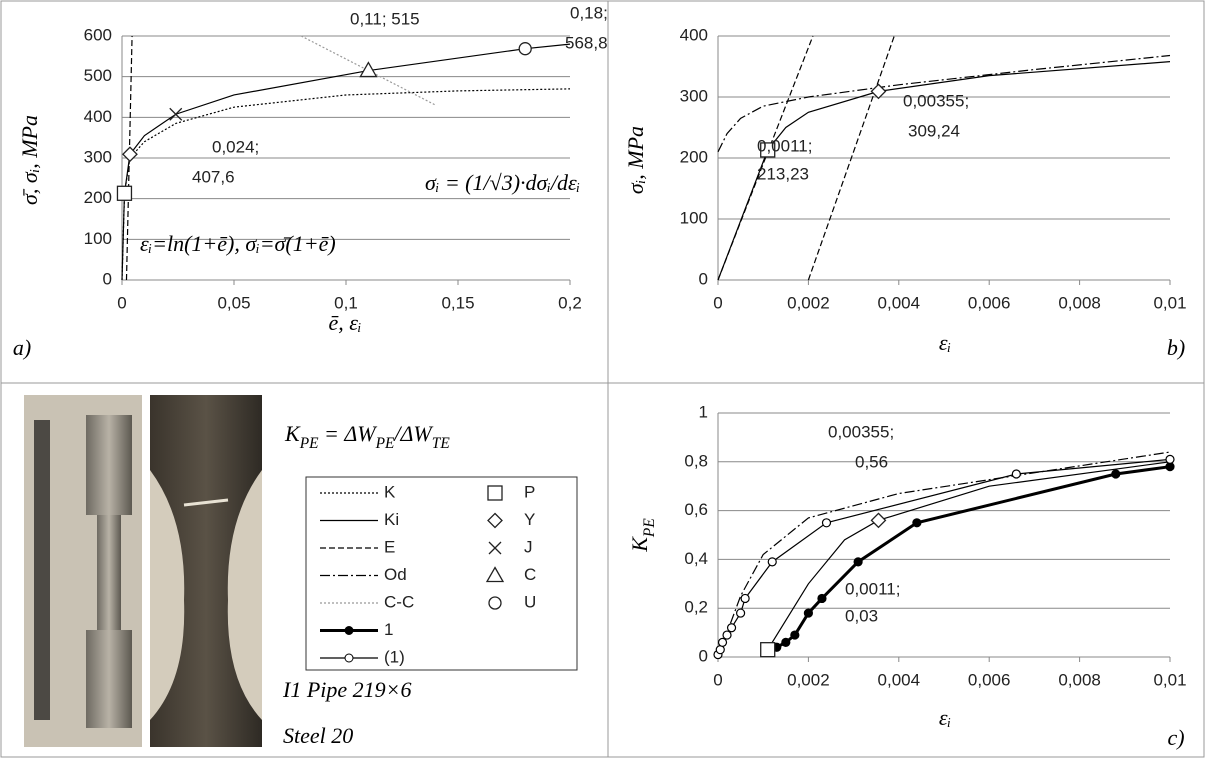  What do you see at coordinates (694, 34) in the screenshot?
I see `y-tick-label: 400` at bounding box center [694, 34].